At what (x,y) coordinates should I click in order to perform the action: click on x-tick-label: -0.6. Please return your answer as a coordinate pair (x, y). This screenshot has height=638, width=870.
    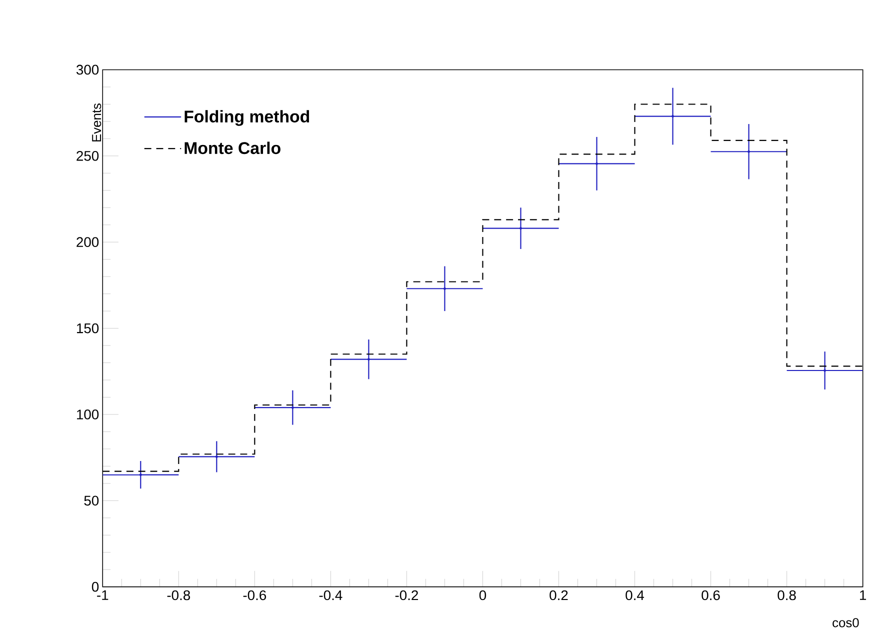
    Looking at the image, I should click on (254, 595).